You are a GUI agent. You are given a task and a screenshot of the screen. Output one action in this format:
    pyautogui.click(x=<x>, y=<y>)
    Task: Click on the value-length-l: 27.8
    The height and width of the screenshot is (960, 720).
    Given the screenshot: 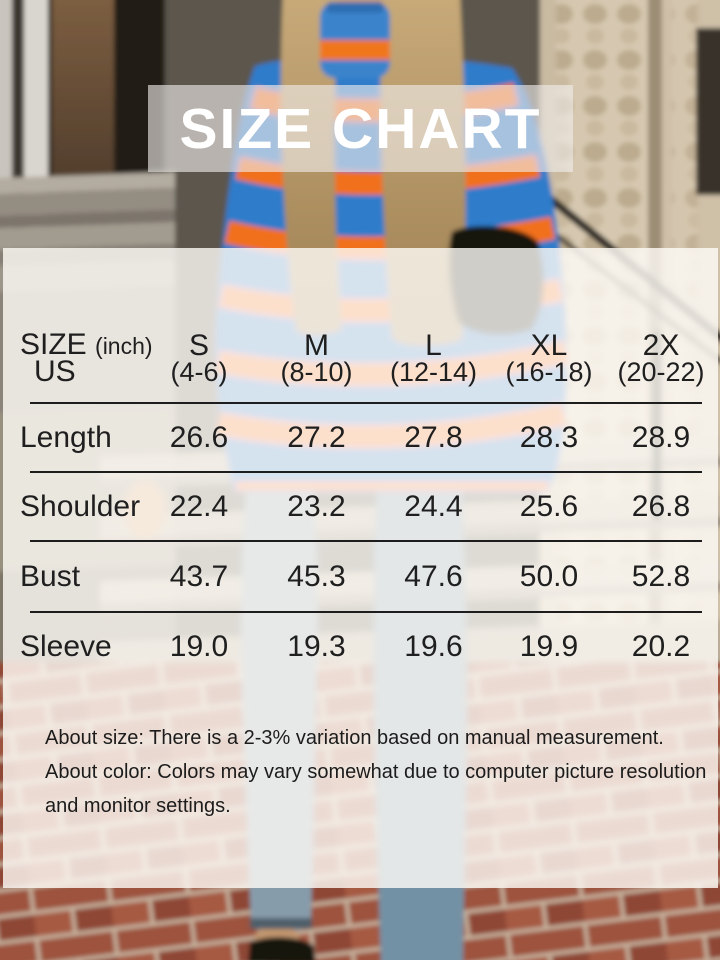 What is the action you would take?
    pyautogui.click(x=433, y=437)
    